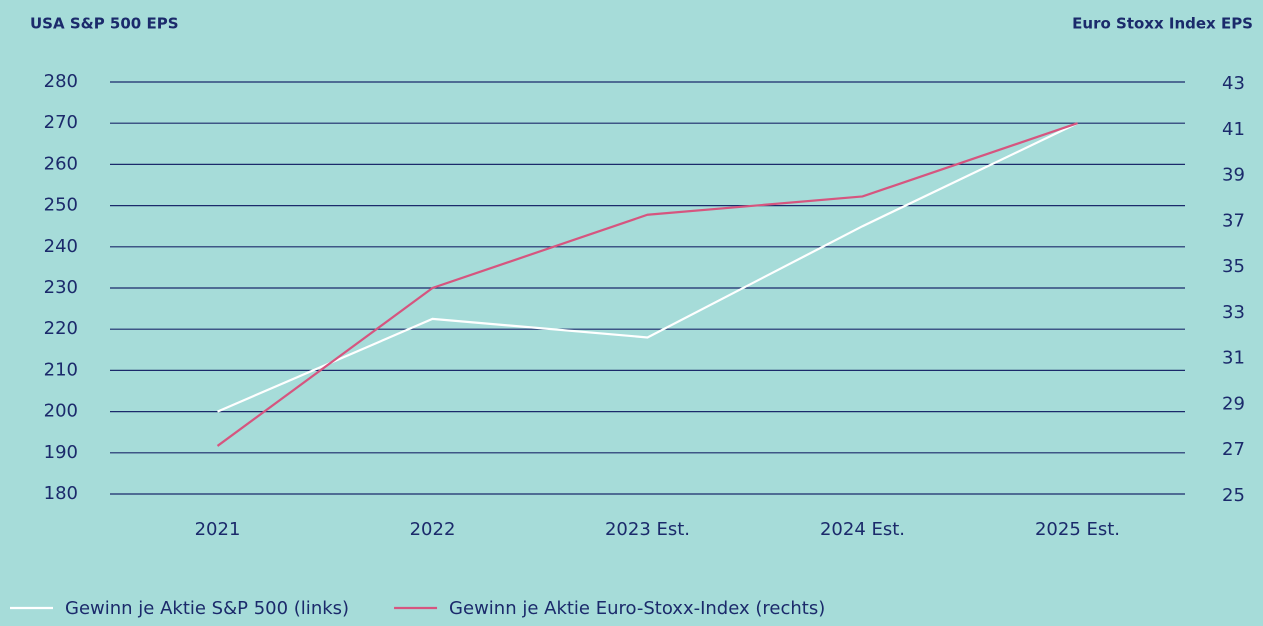  Describe the element at coordinates (647, 529) in the screenshot. I see `x-tick-label: 2023 Est.` at that location.